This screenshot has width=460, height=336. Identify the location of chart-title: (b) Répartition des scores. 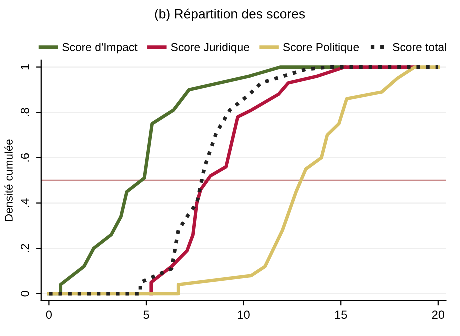
(230, 15).